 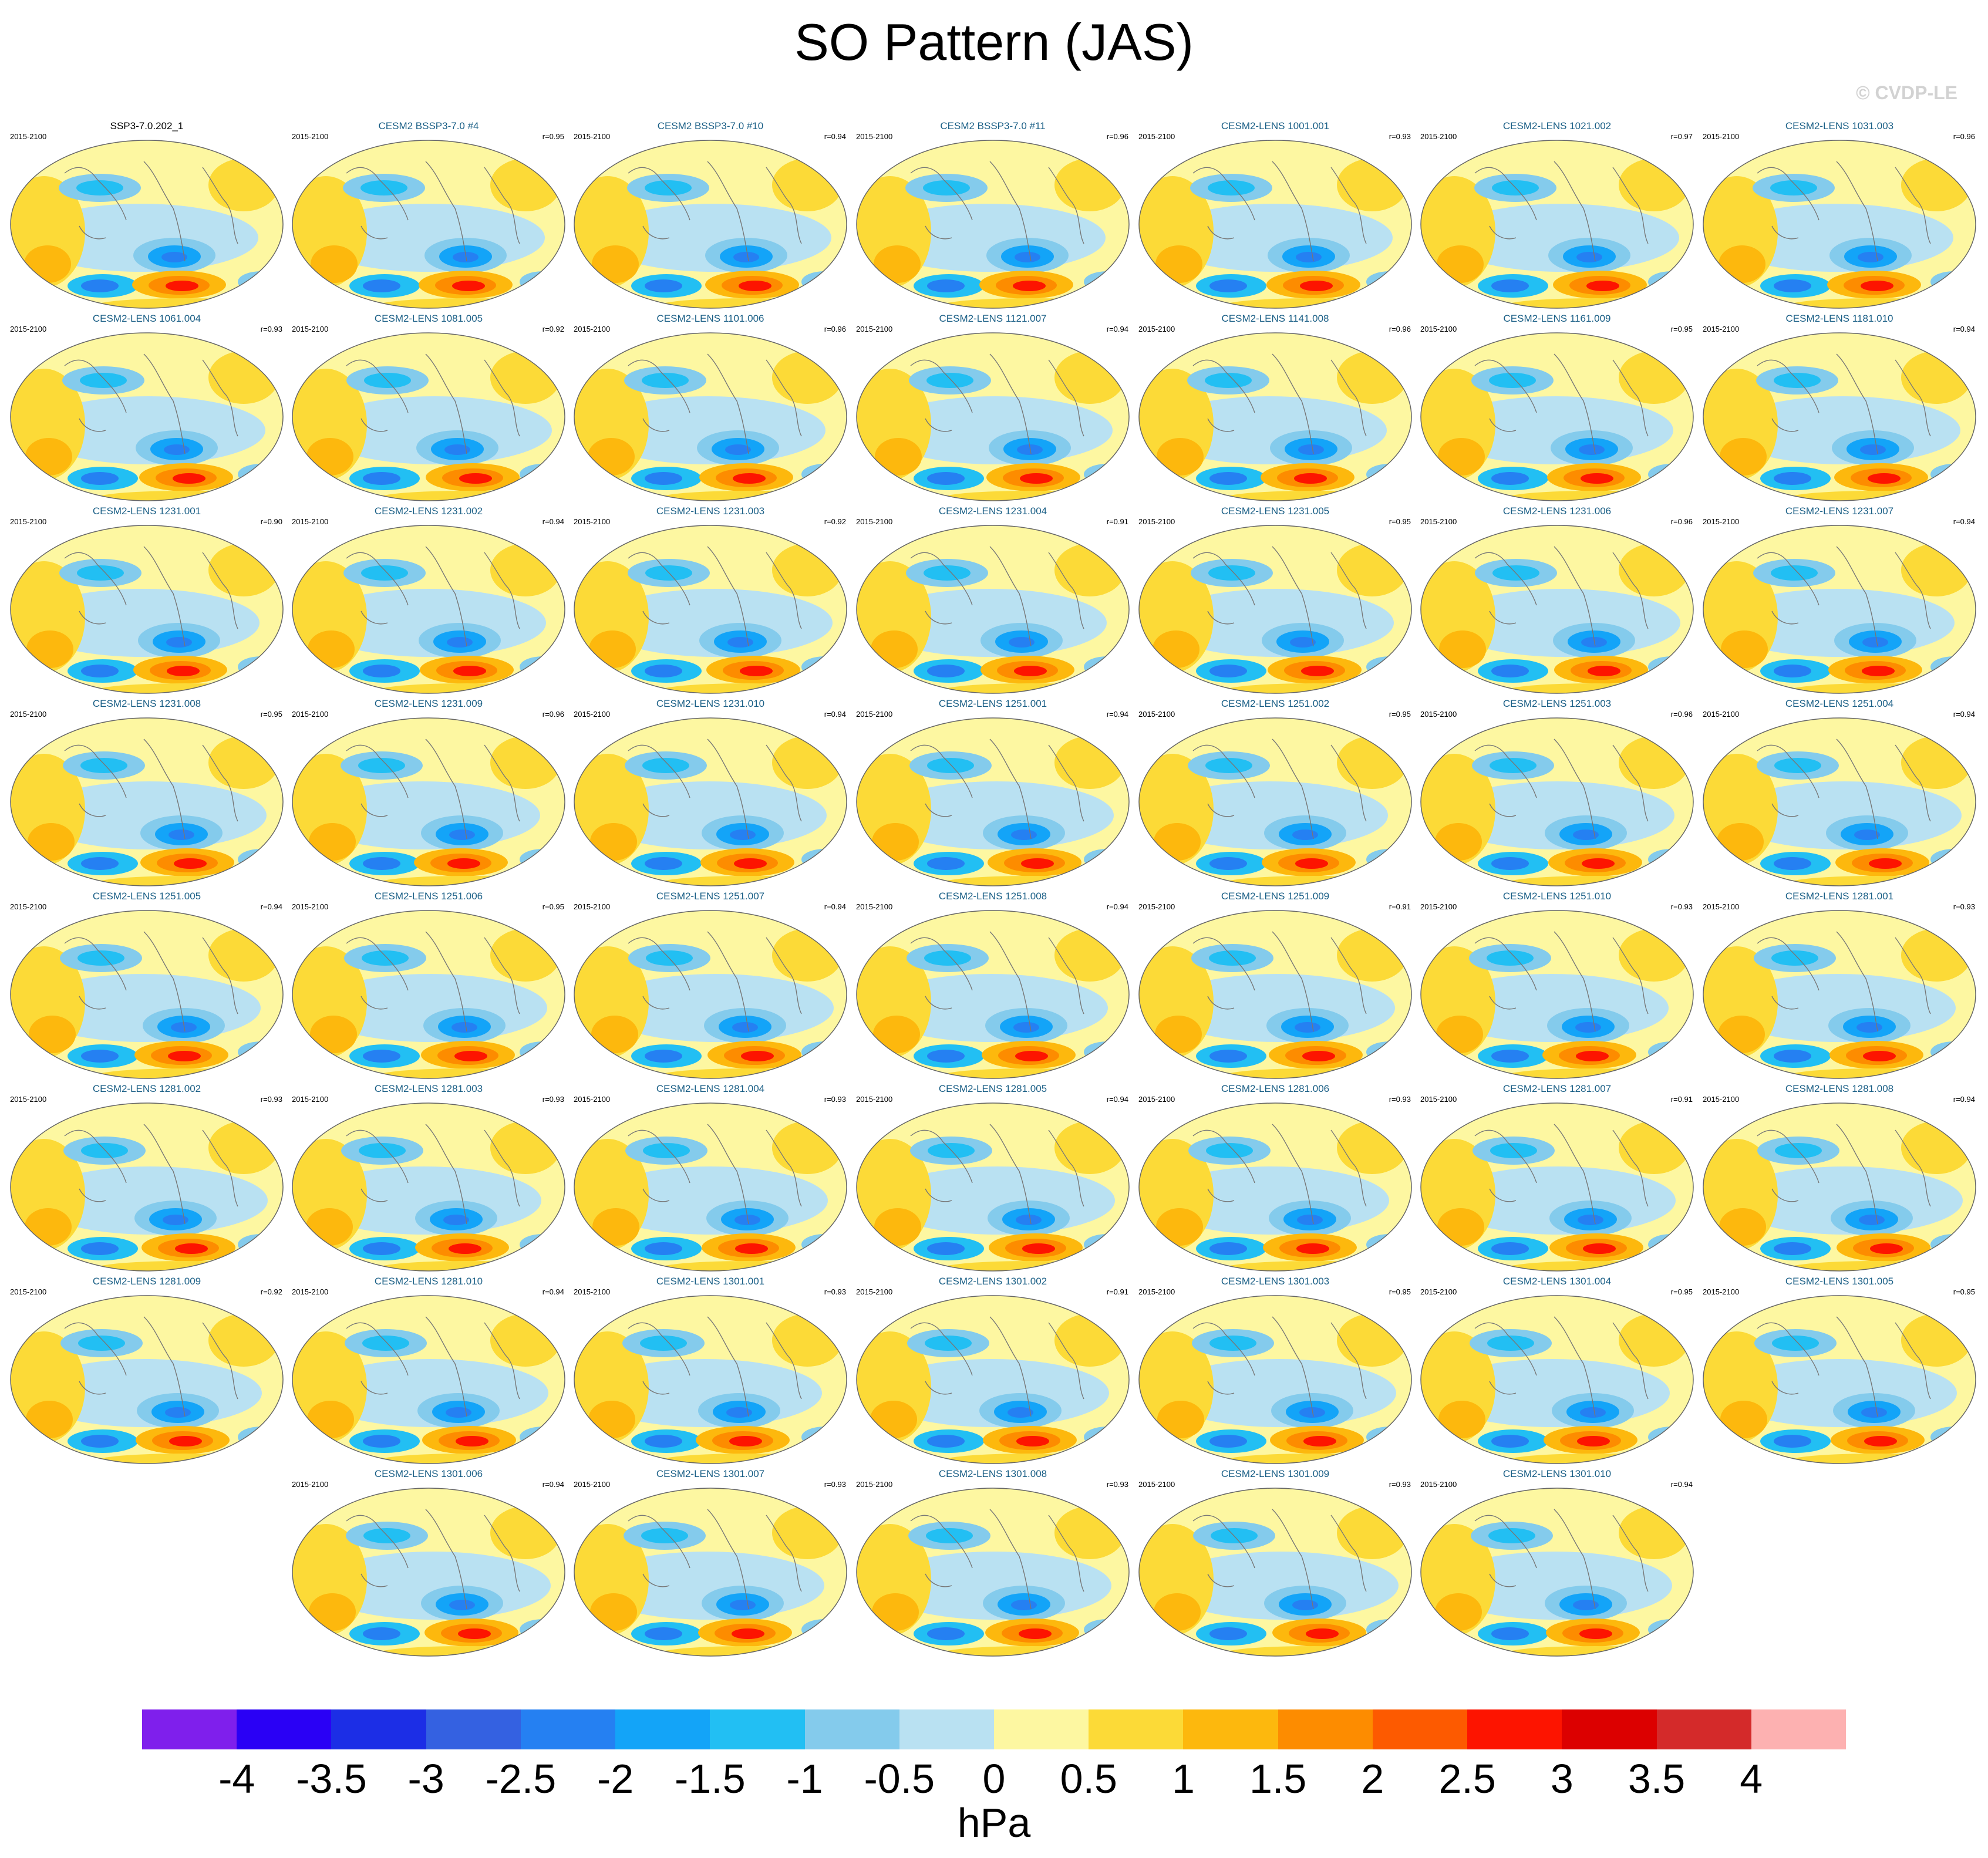 What do you see at coordinates (1276, 703) in the screenshot?
I see `panel-title: CESM2-LENS 1251.002` at bounding box center [1276, 703].